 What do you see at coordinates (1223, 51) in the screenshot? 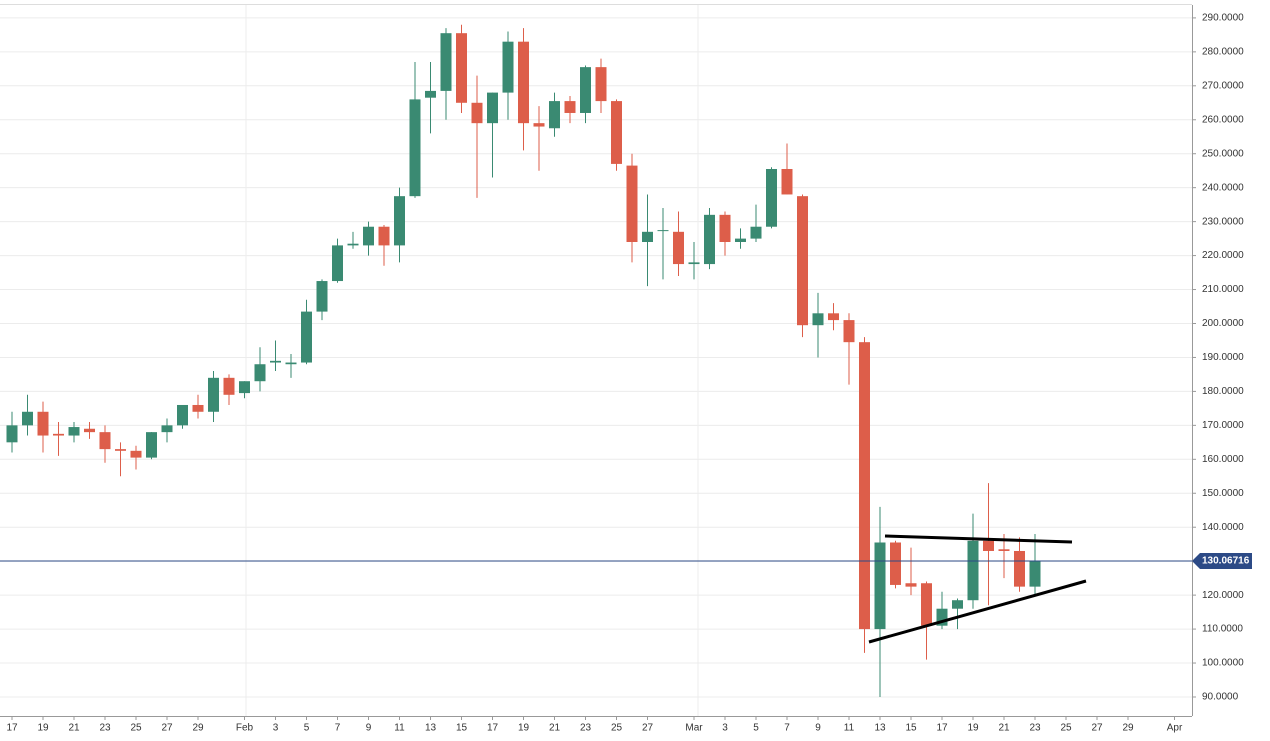
I see `y-tick-label: 280.0000` at bounding box center [1223, 51].